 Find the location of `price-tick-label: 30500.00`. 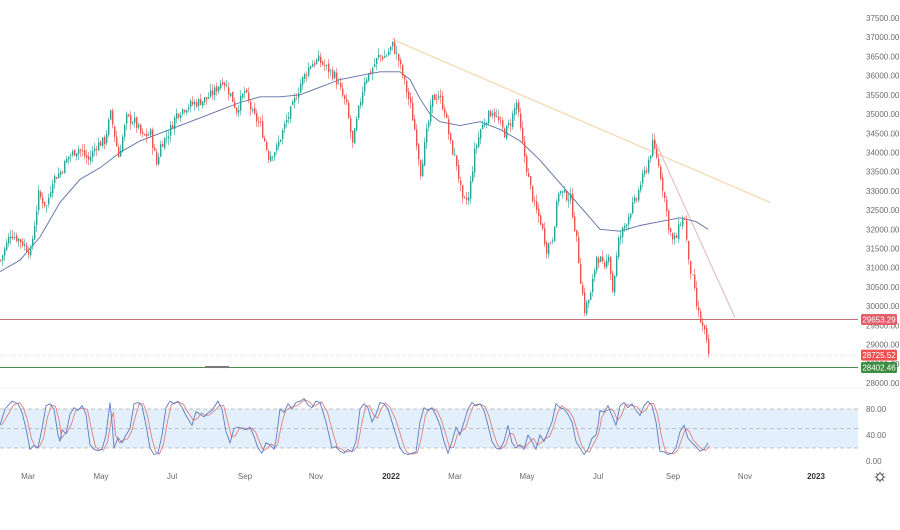

price-tick-label: 30500.00 is located at coordinates (883, 287).